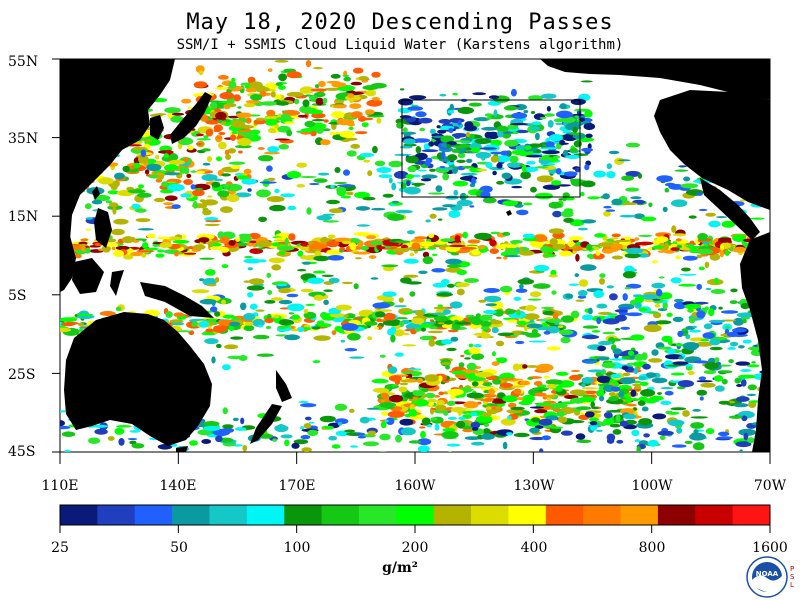  Describe the element at coordinates (266, 424) in the screenshot. I see `land-new-zealand-south` at that location.